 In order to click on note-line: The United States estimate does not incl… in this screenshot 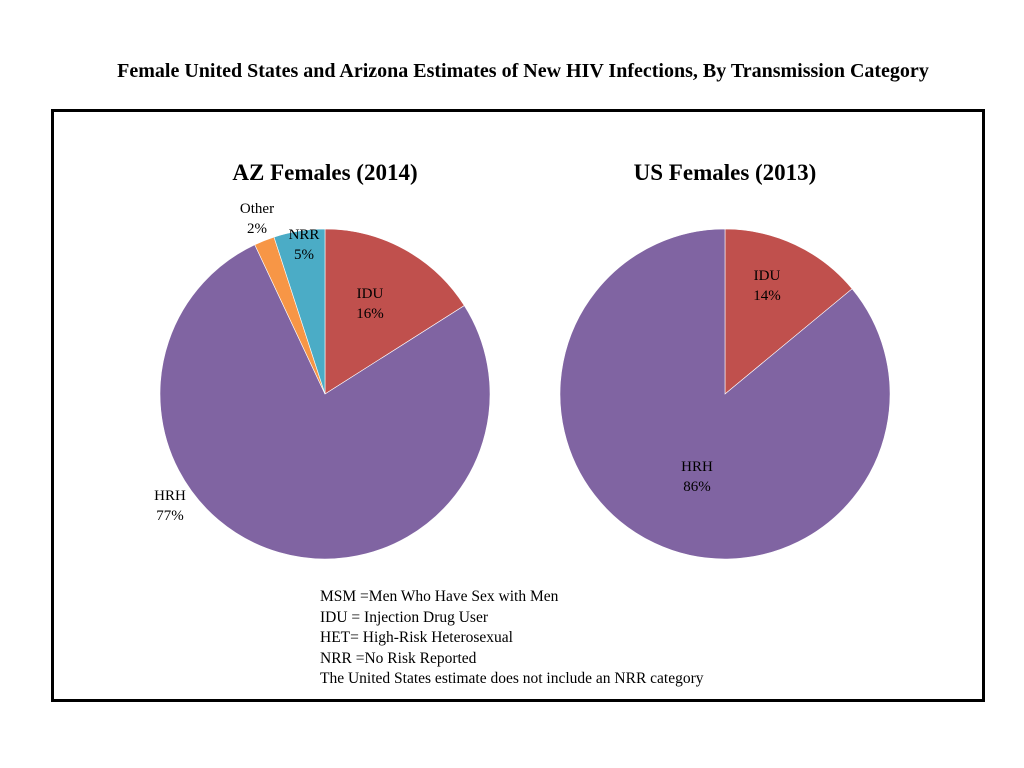, I will do `click(512, 678)`.